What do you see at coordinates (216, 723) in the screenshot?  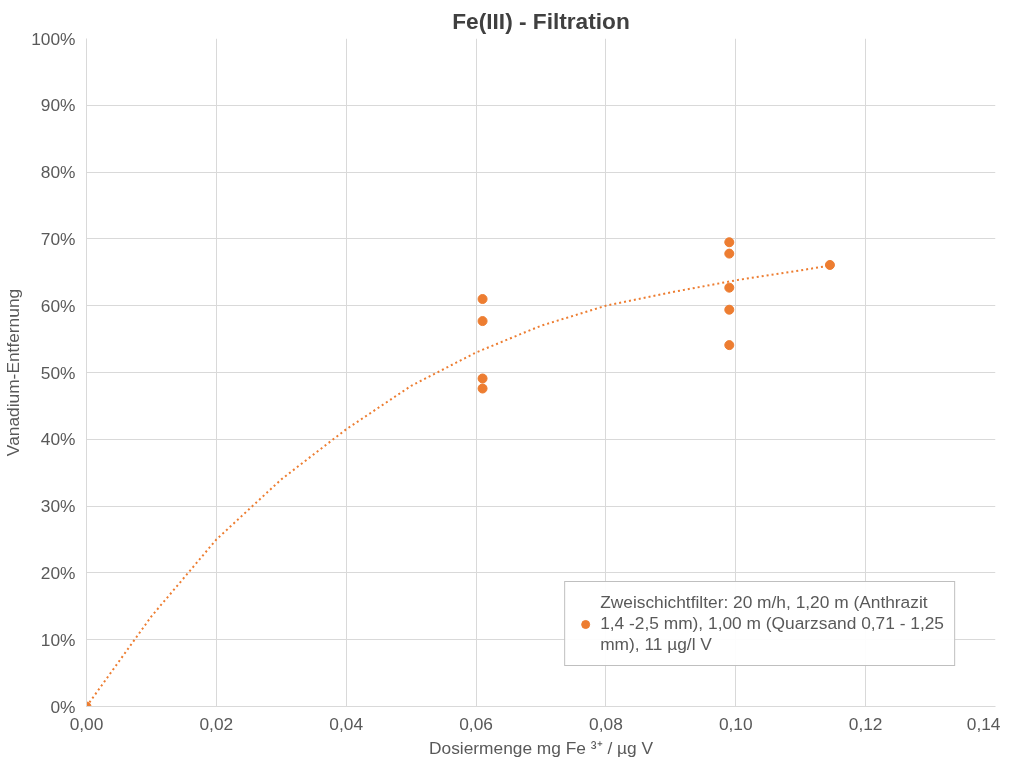 I see `x-tick-label: 0,02` at bounding box center [216, 723].